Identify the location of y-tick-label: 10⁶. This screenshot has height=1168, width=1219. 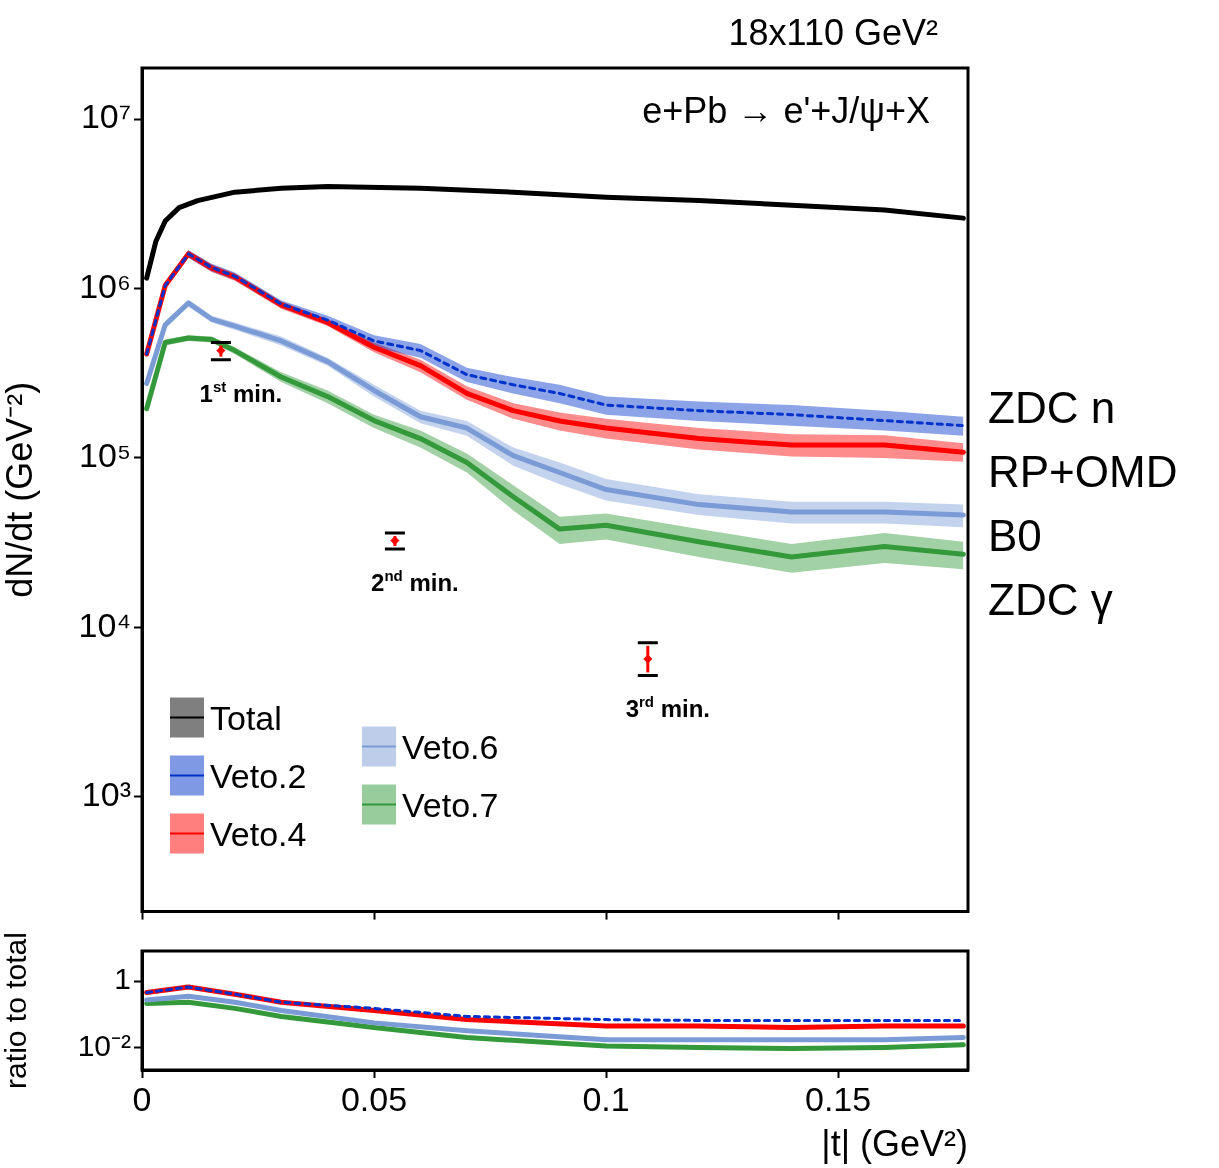
(105, 285).